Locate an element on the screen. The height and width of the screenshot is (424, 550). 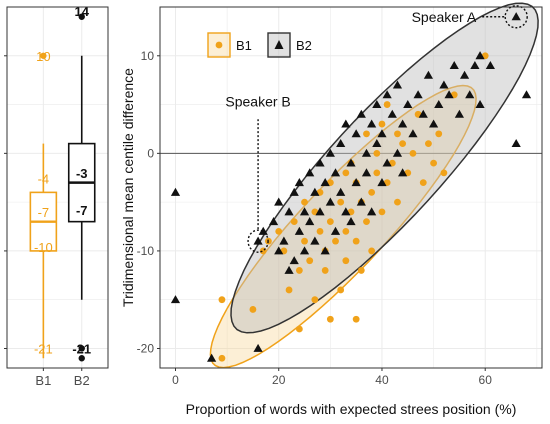
x-tick-label: 0 is located at coordinates (175, 380).